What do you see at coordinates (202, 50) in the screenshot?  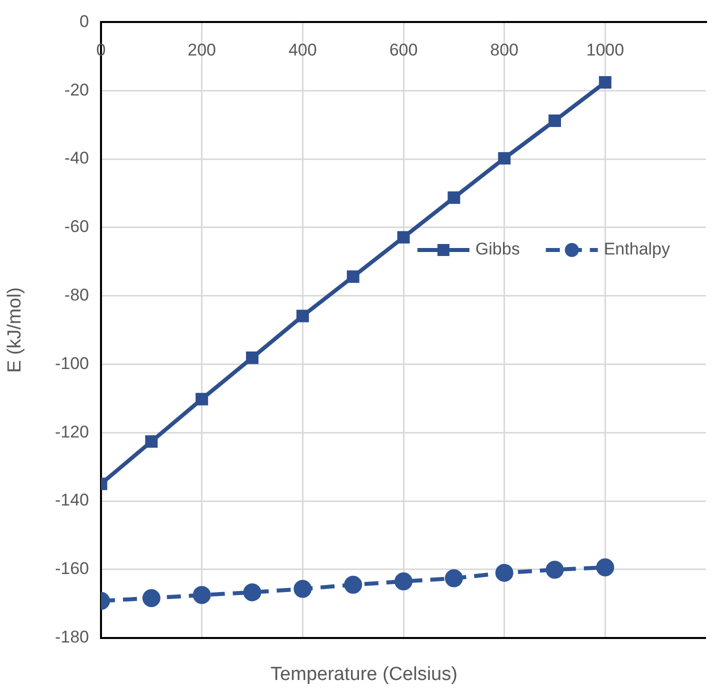 I see `x-tick-label: 200` at bounding box center [202, 50].